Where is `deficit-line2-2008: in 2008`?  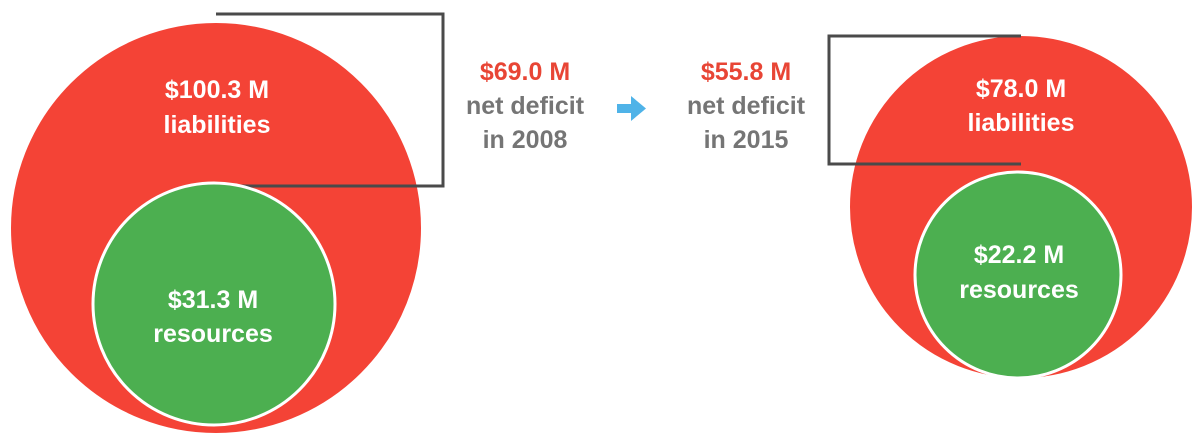
deficit-line2-2008: in 2008 is located at coordinates (525, 140).